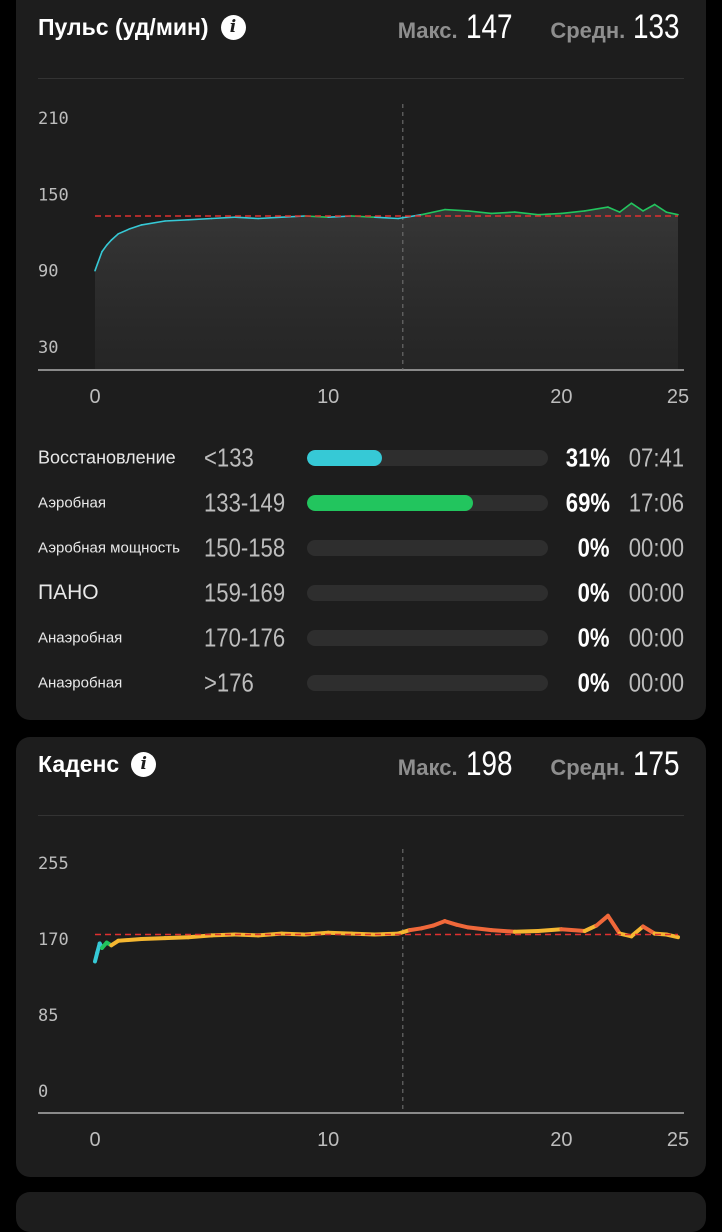 The image size is (722, 1232). I want to click on zone-range: 170-176, so click(245, 637).